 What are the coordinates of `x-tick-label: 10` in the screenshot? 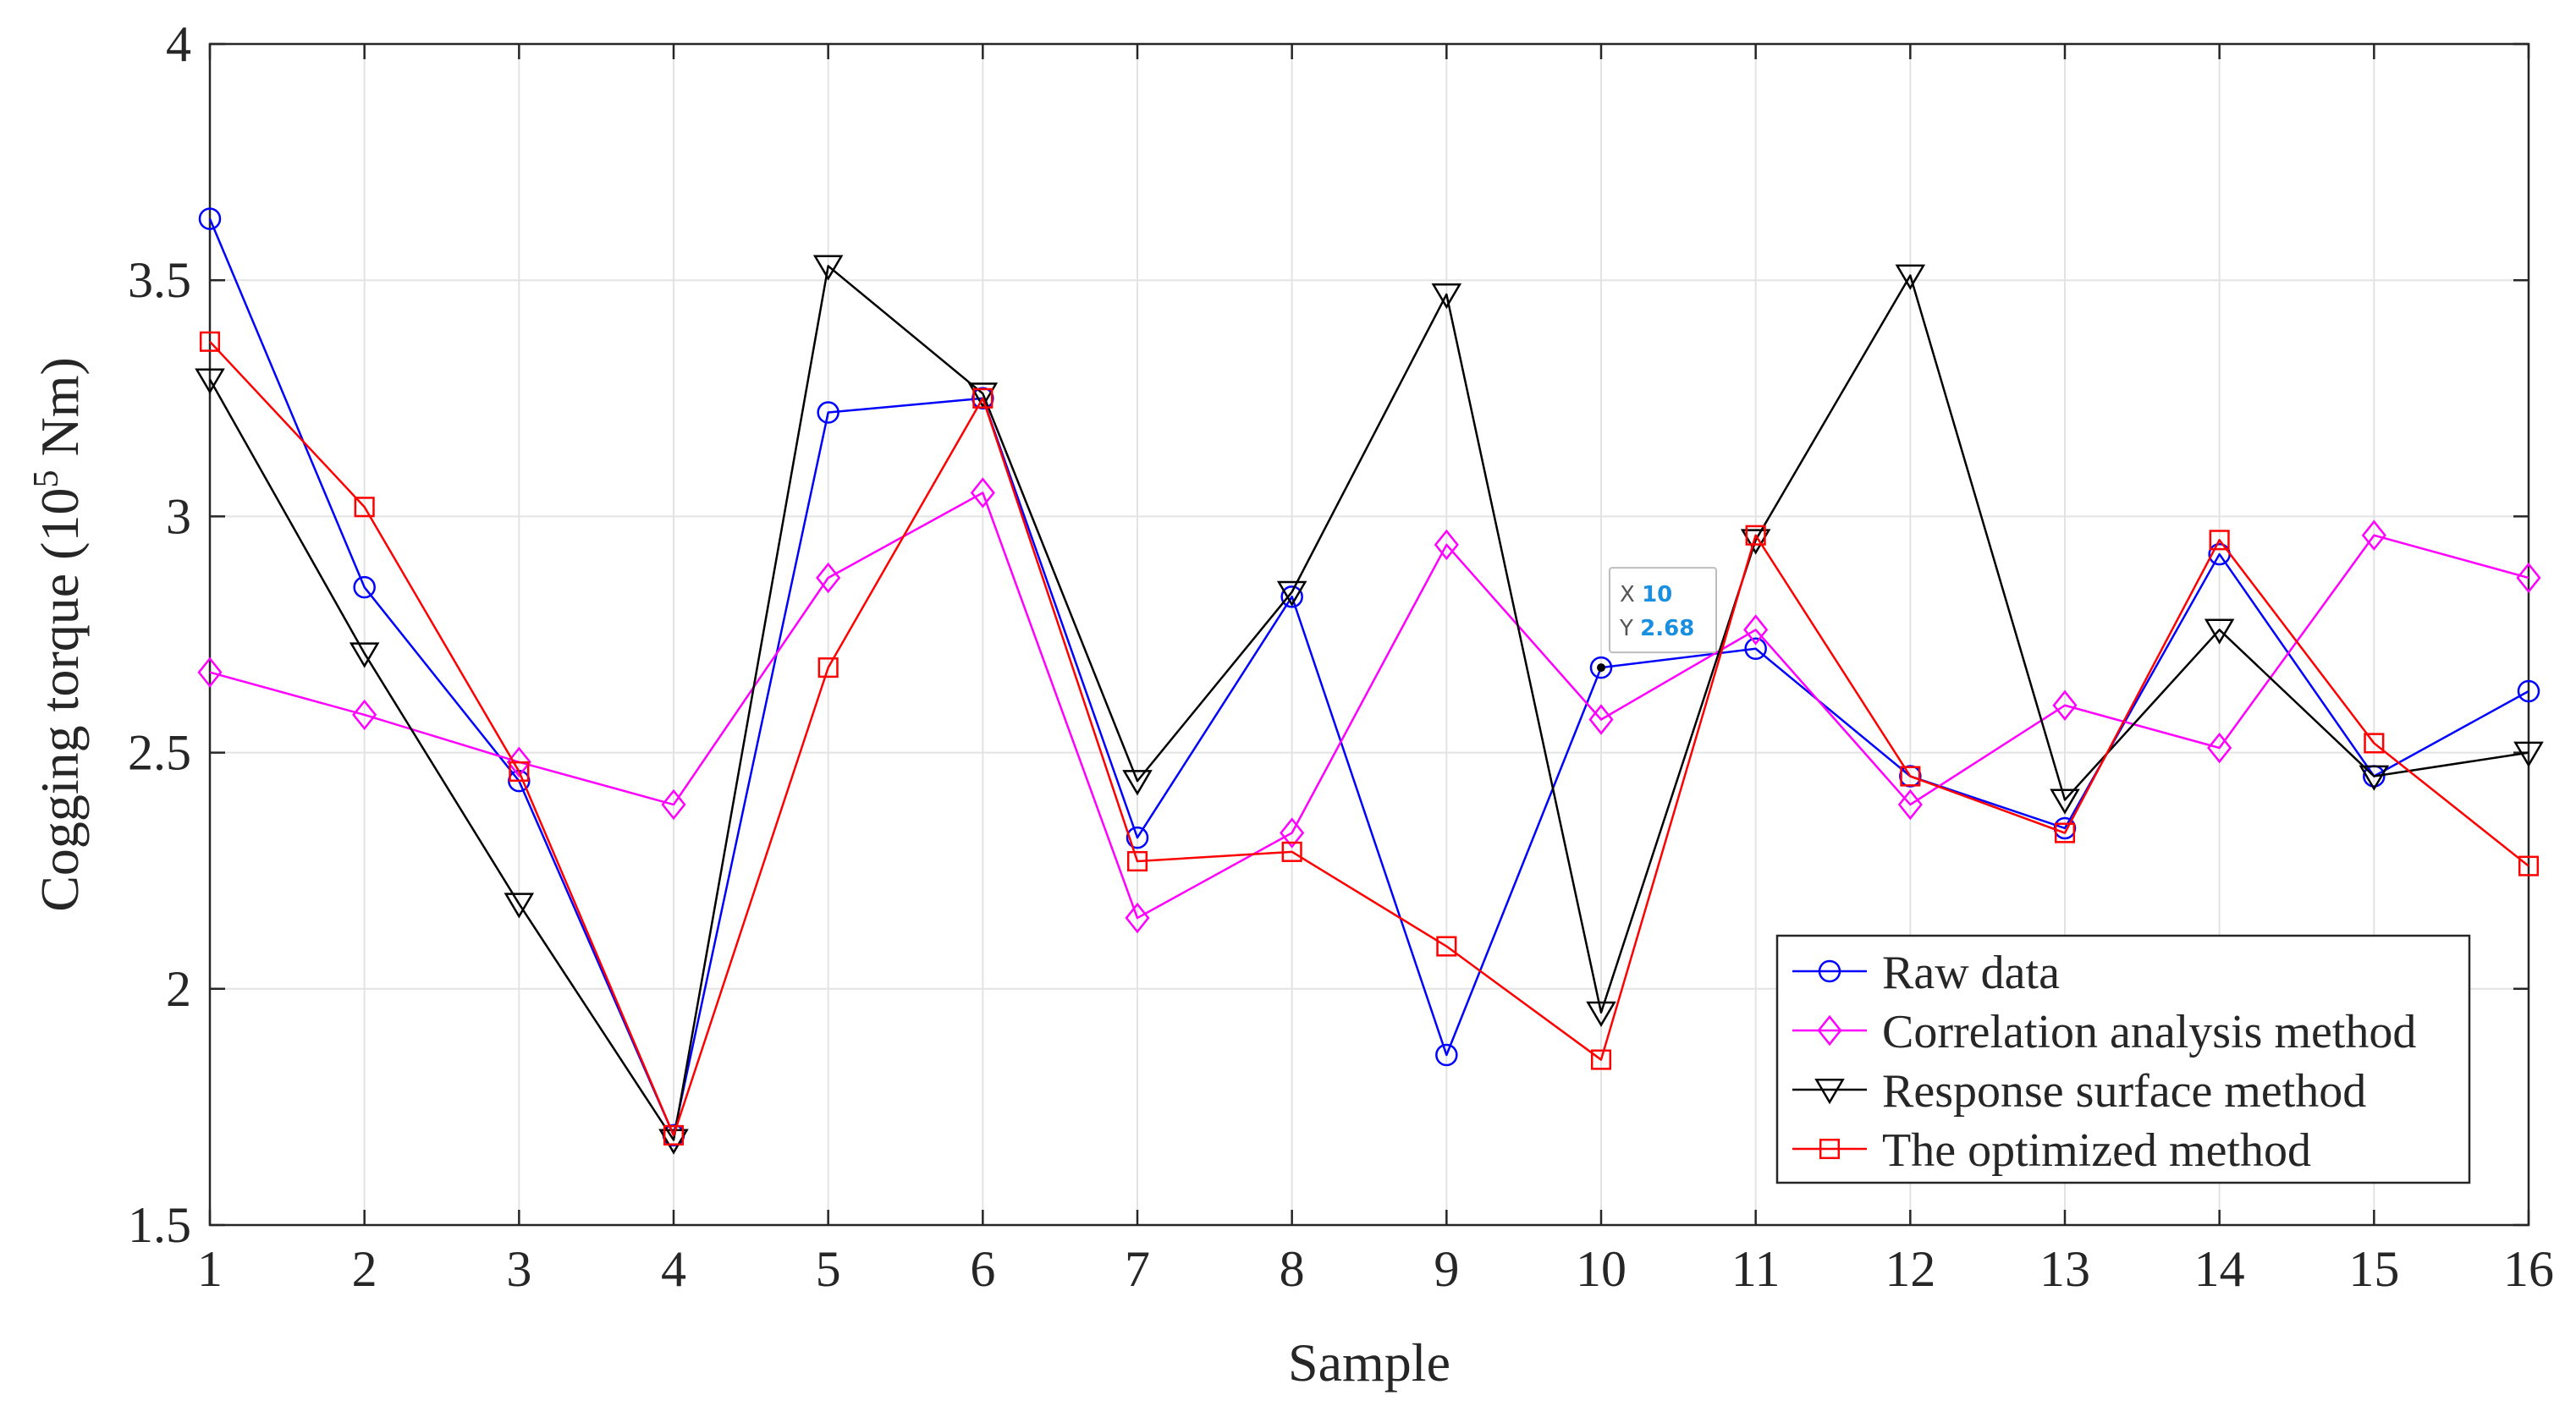 It's located at (1601, 1269).